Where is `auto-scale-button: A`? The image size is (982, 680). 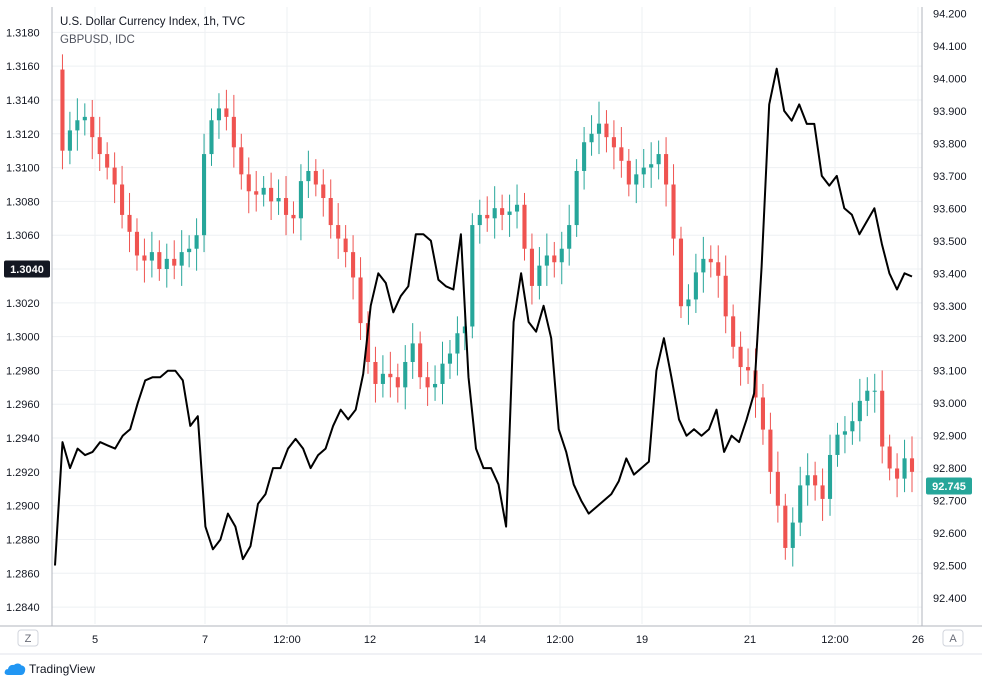 auto-scale-button: A is located at coordinates (953, 638).